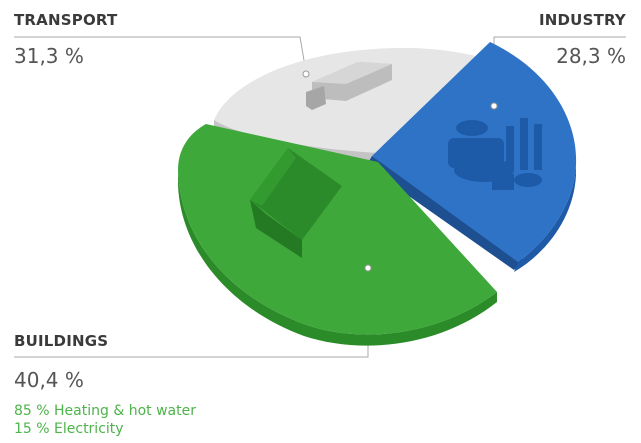  I want to click on transport-leader-dot, so click(306, 74).